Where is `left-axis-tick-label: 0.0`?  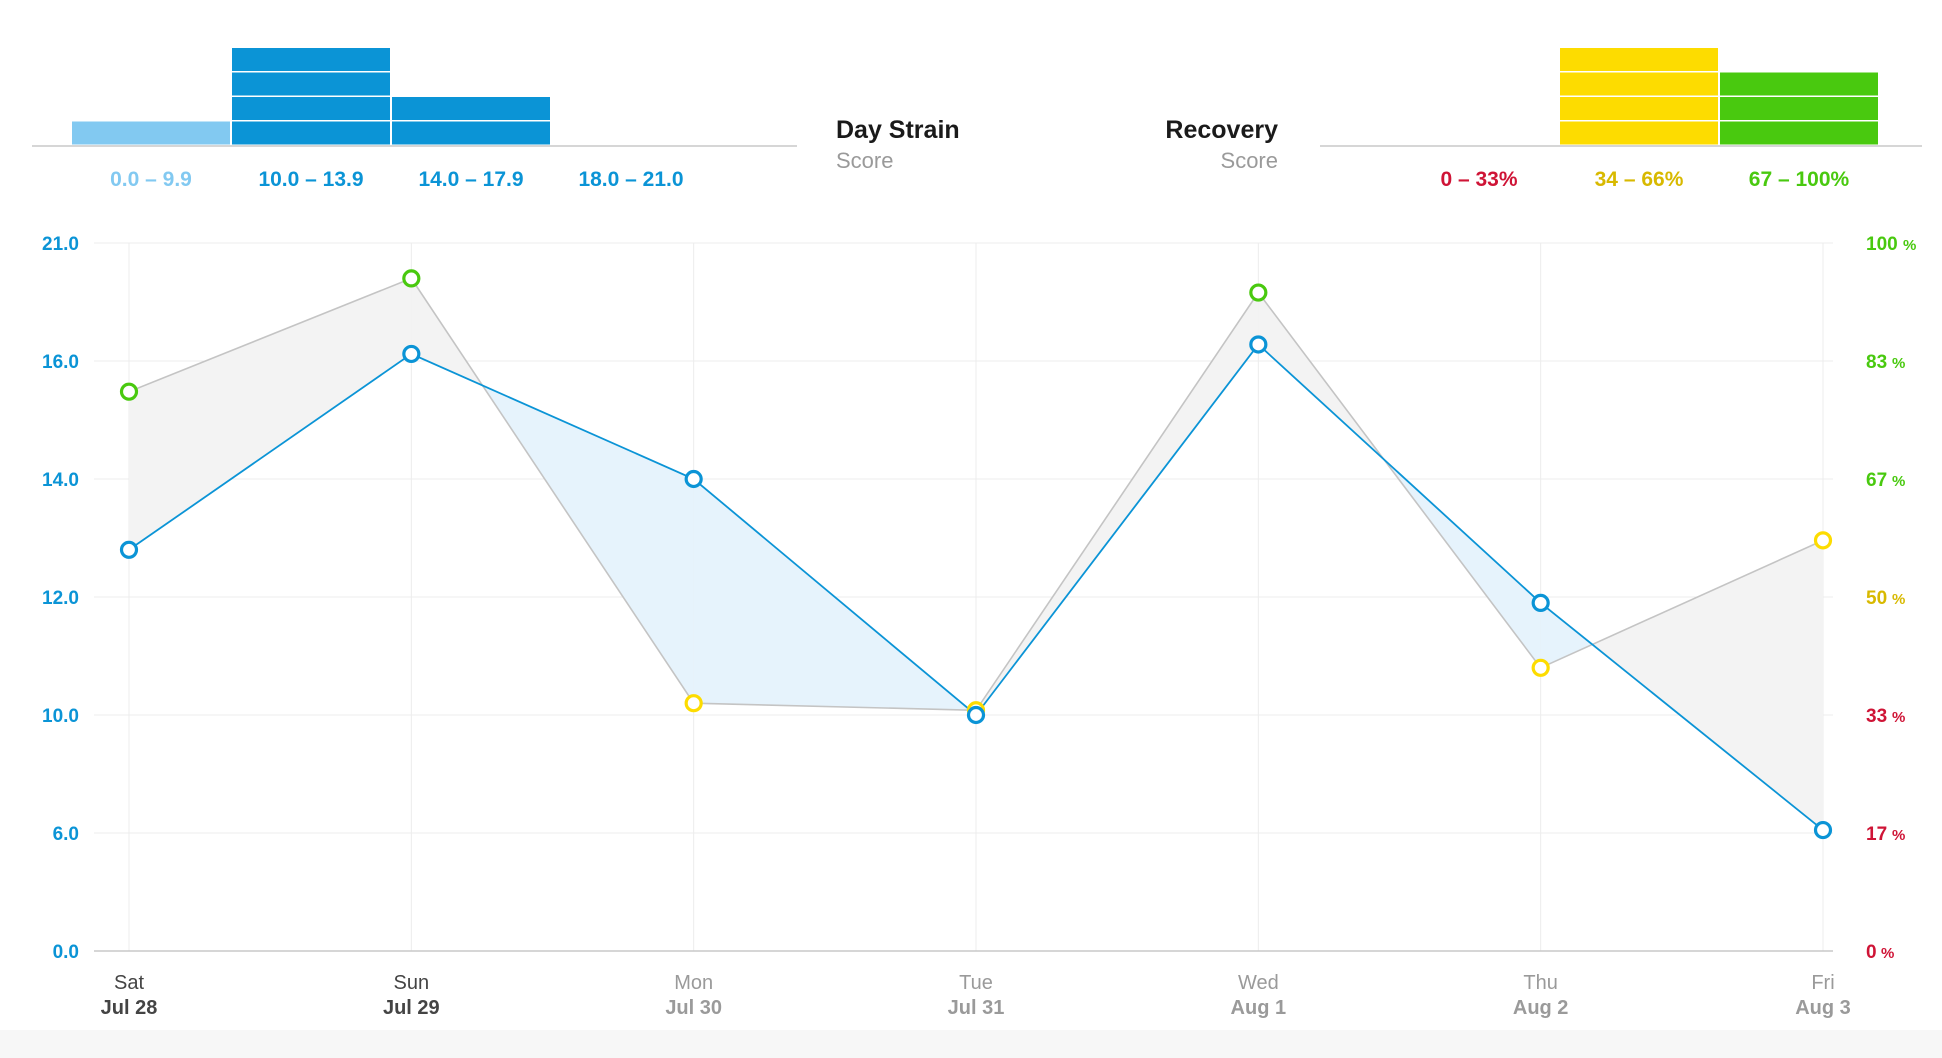
left-axis-tick-label: 0.0 is located at coordinates (66, 952).